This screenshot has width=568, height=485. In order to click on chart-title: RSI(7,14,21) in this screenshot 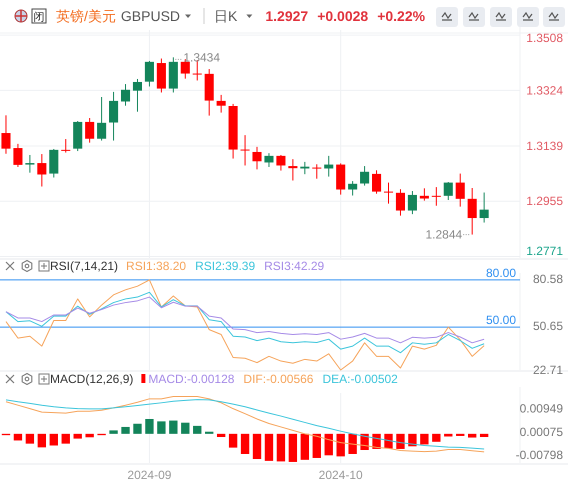, I will do `click(84, 266)`.